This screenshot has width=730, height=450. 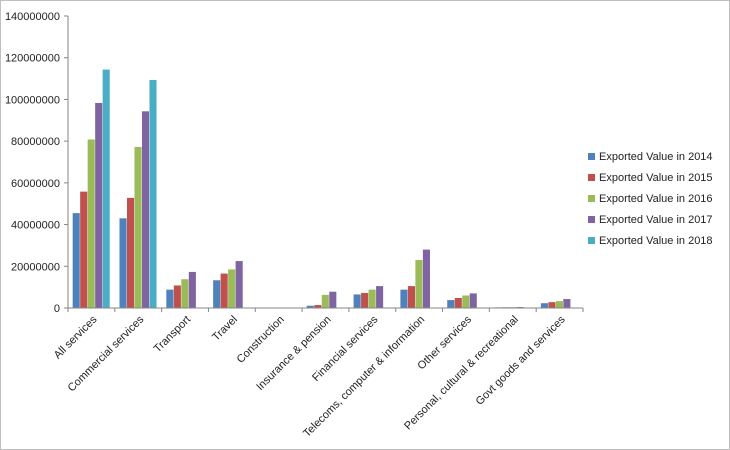 I want to click on x-tick-label: Govt goods and services, so click(x=521, y=360).